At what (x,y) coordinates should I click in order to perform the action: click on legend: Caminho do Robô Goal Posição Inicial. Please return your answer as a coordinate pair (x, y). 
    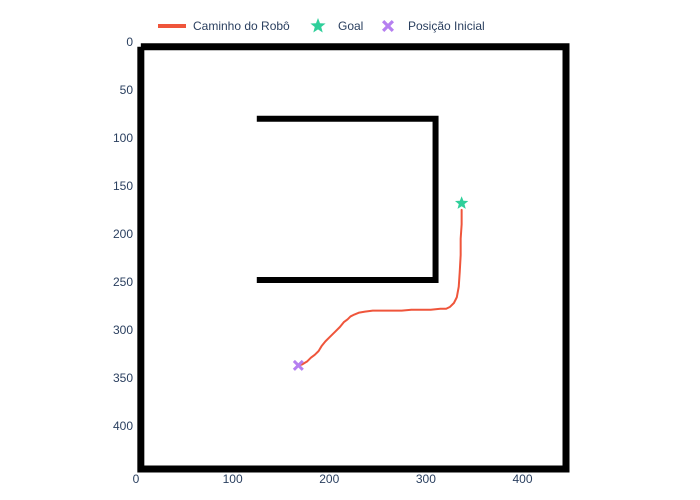
    Looking at the image, I should click on (321, 25).